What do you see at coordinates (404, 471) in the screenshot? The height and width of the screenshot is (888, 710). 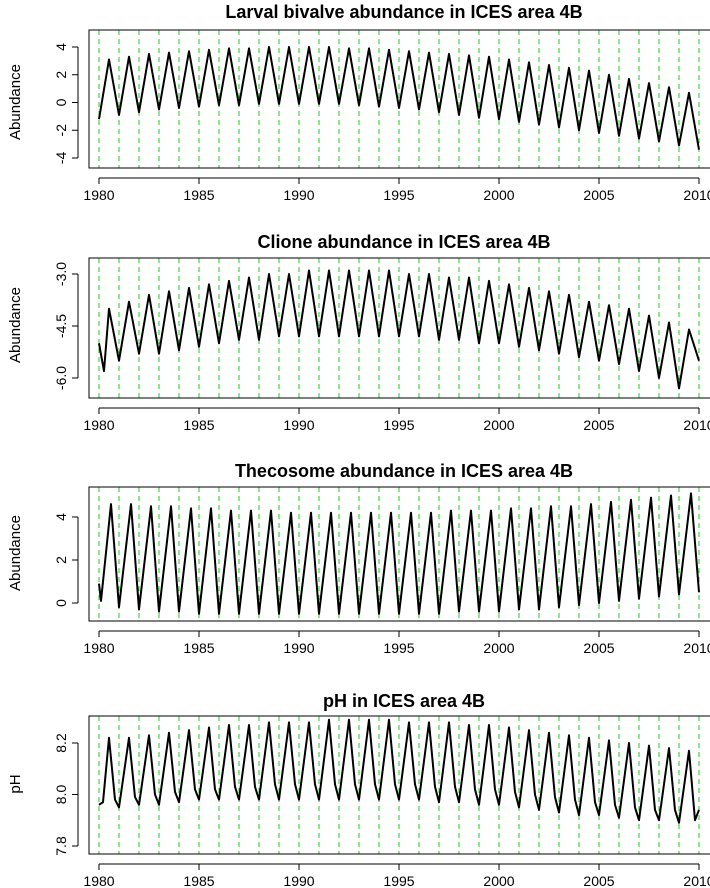 I see `chart-title: Thecosome abundance in ICES area 4B` at bounding box center [404, 471].